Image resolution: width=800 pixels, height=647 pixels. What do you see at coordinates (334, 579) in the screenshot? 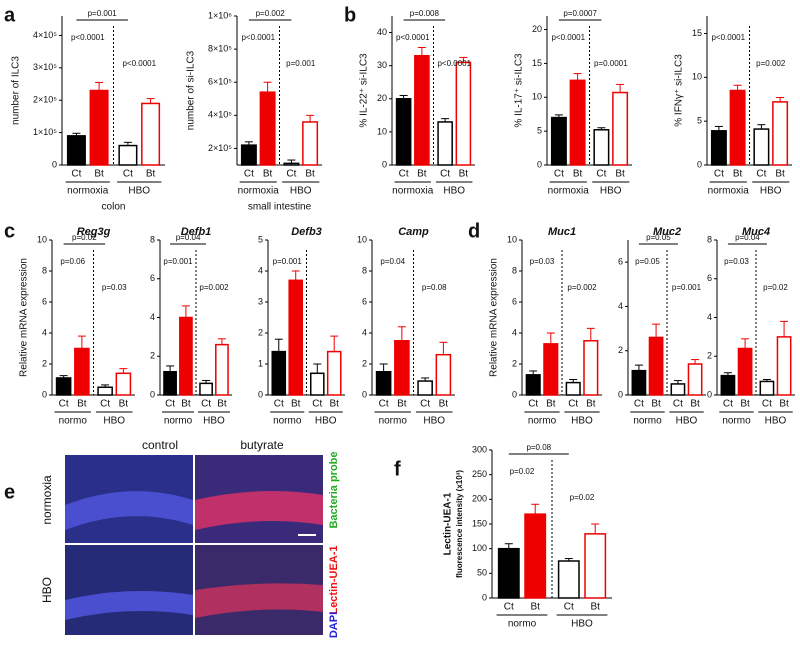
I see `stain-label: Lectin-UEA-1` at bounding box center [334, 579].